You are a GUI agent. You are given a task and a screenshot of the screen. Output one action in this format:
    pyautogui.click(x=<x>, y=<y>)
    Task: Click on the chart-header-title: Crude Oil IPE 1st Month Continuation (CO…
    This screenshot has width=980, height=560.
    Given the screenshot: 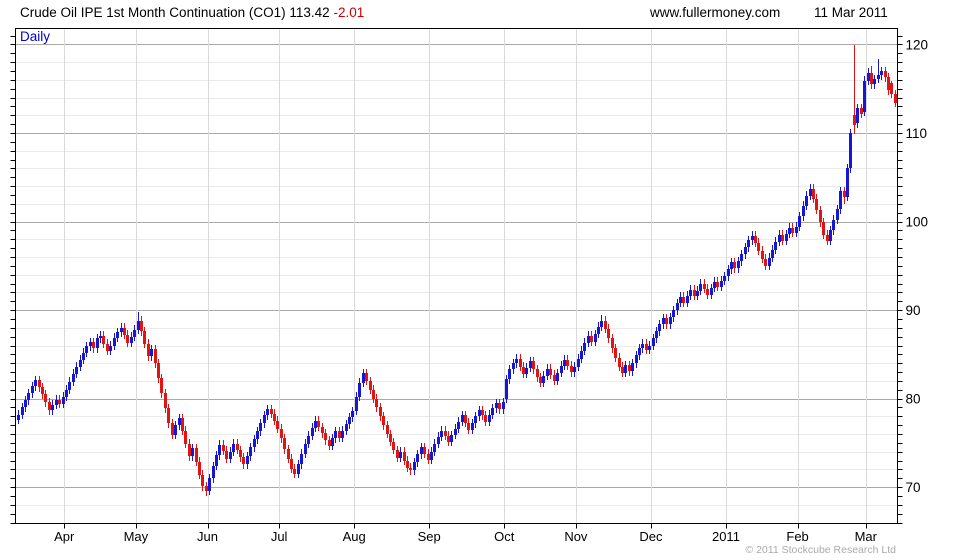 What is the action you would take?
    pyautogui.click(x=192, y=12)
    